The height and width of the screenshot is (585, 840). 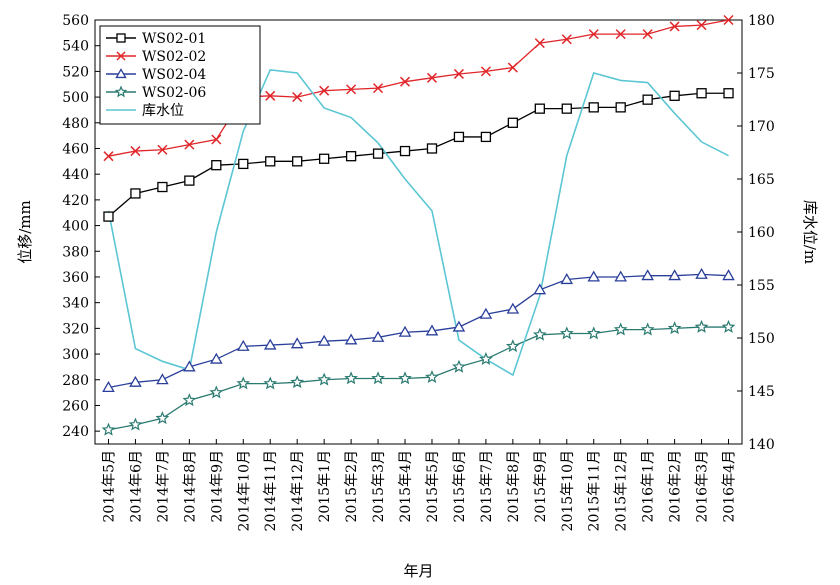 What do you see at coordinates (761, 445) in the screenshot?
I see `y-tick-label-right: 140` at bounding box center [761, 445].